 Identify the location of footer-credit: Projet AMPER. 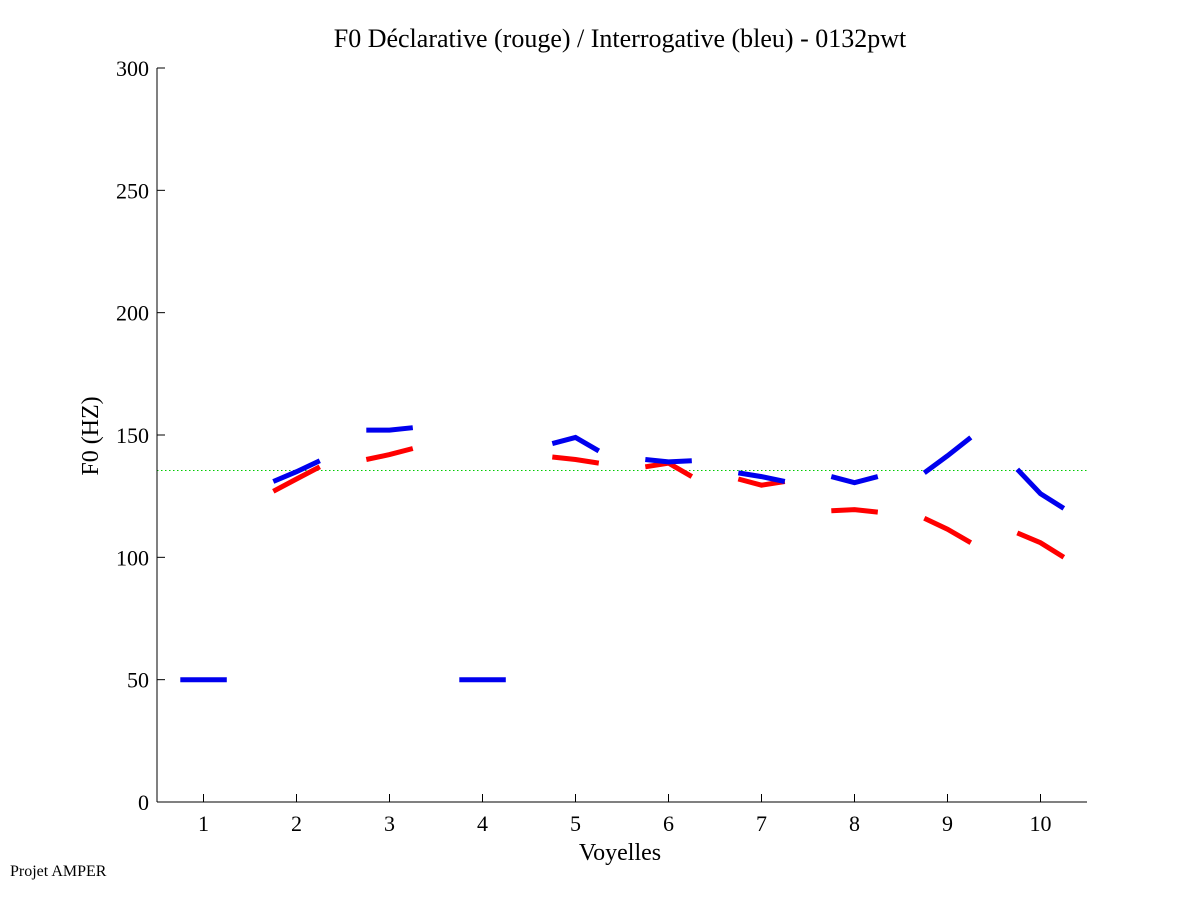
(58, 871).